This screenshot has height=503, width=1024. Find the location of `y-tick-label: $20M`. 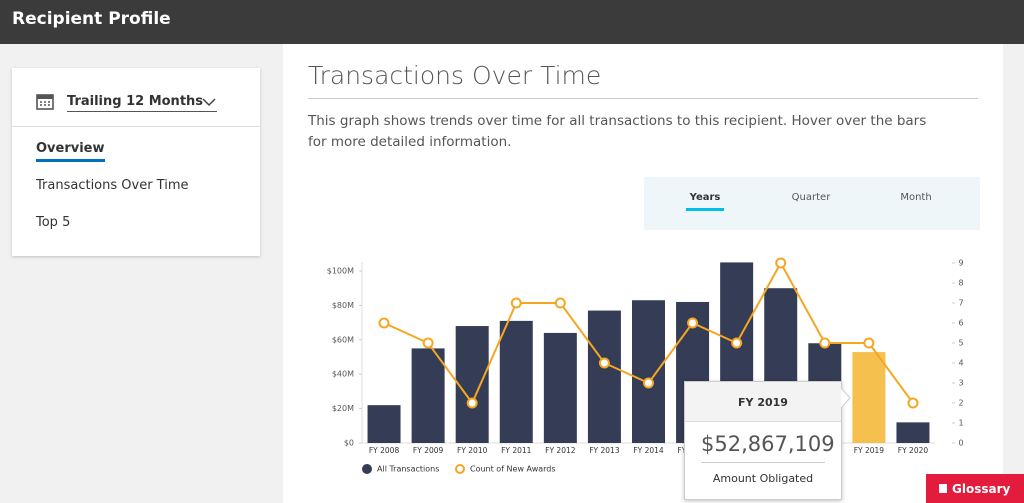

y-tick-label: $20M is located at coordinates (343, 408).